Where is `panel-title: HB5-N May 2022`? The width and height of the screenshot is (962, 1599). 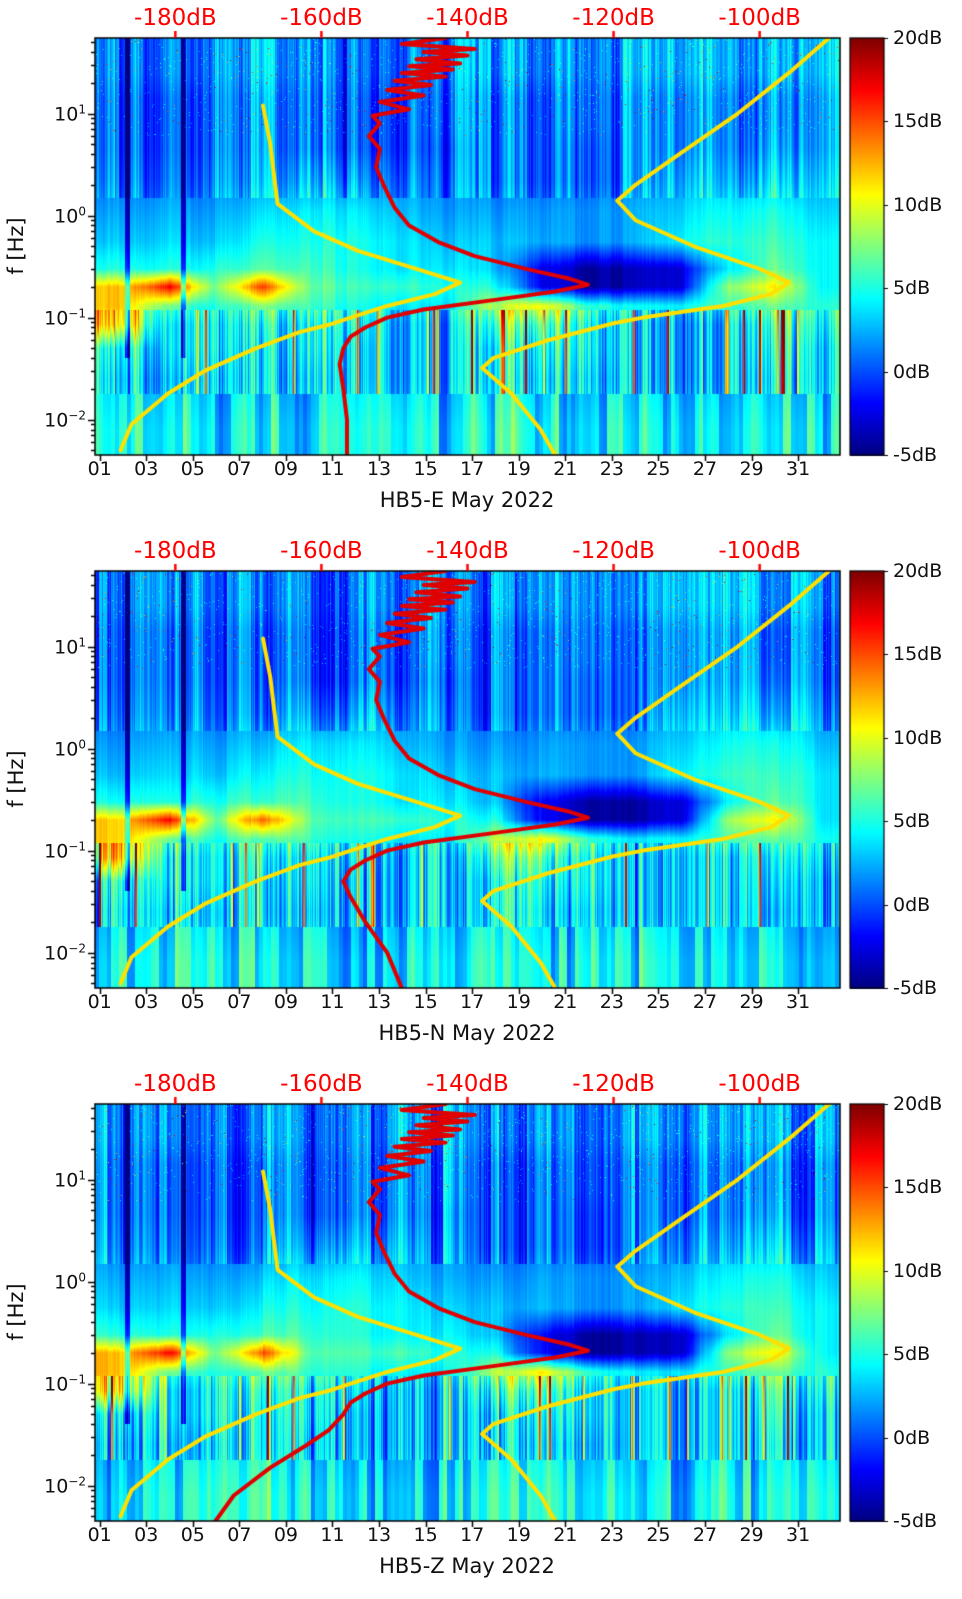
panel-title: HB5-N May 2022 is located at coordinates (467, 1033).